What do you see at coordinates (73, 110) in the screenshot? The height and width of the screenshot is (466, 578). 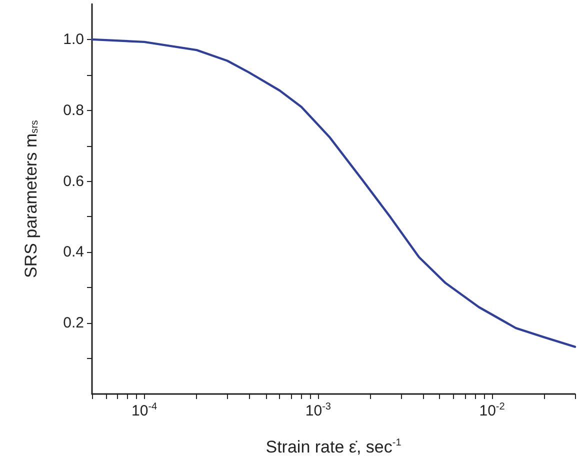 I see `y-tick-label: 0.8` at bounding box center [73, 110].